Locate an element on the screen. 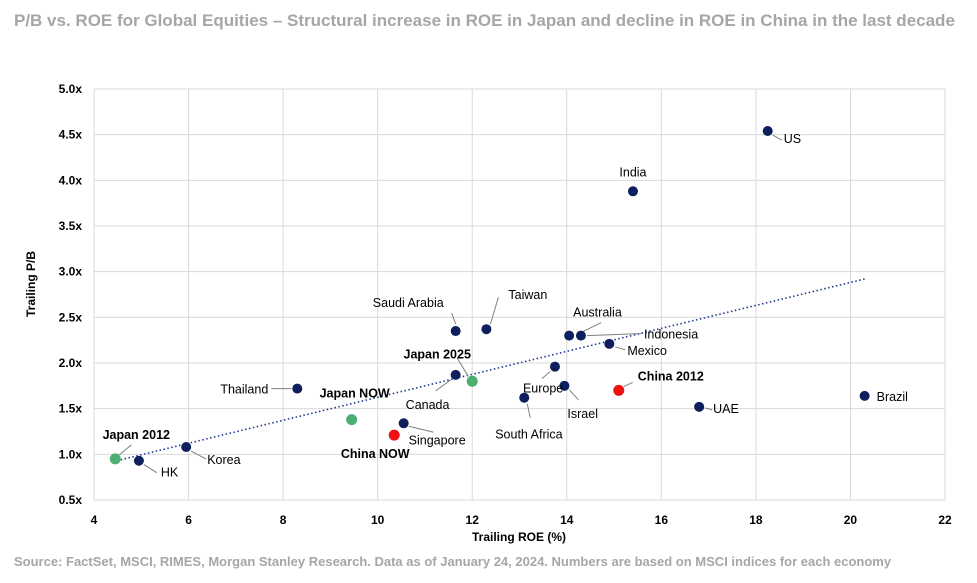  label-japan-now: Japan NOW is located at coordinates (355, 394).